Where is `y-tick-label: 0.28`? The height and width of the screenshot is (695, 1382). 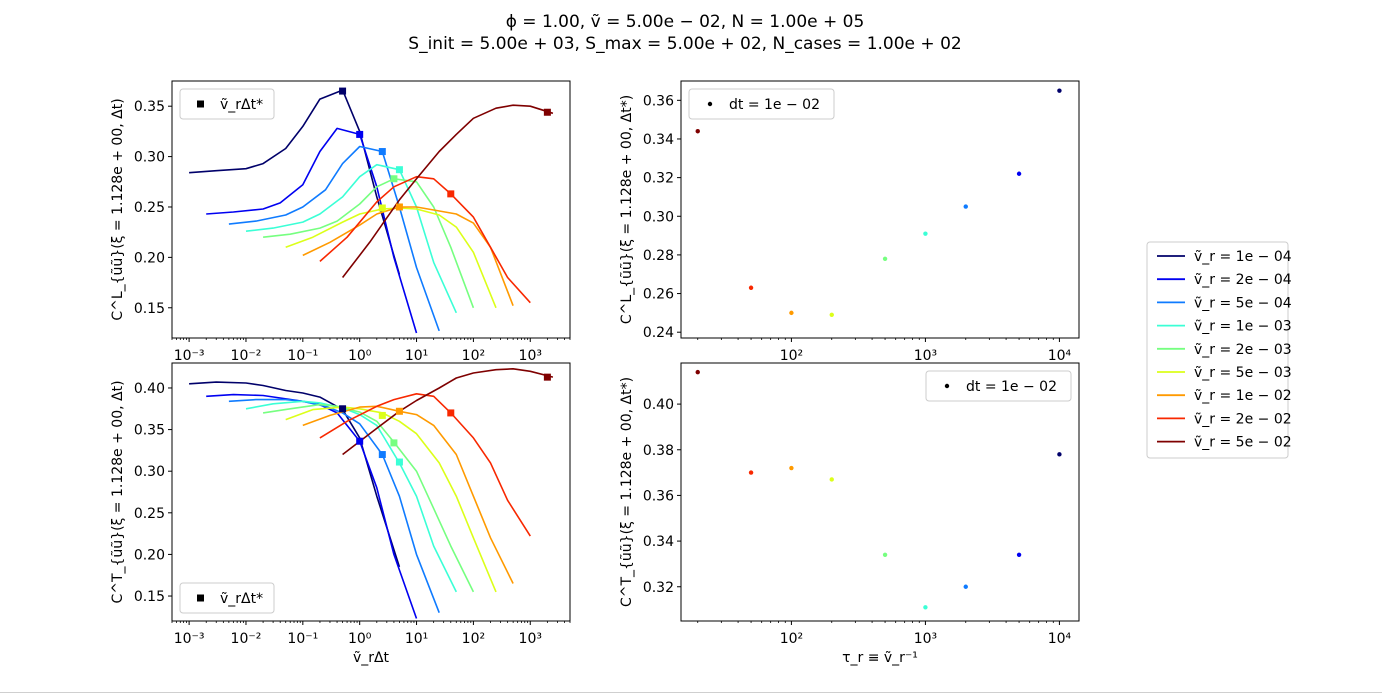
y-tick-label: 0.28 is located at coordinates (658, 256).